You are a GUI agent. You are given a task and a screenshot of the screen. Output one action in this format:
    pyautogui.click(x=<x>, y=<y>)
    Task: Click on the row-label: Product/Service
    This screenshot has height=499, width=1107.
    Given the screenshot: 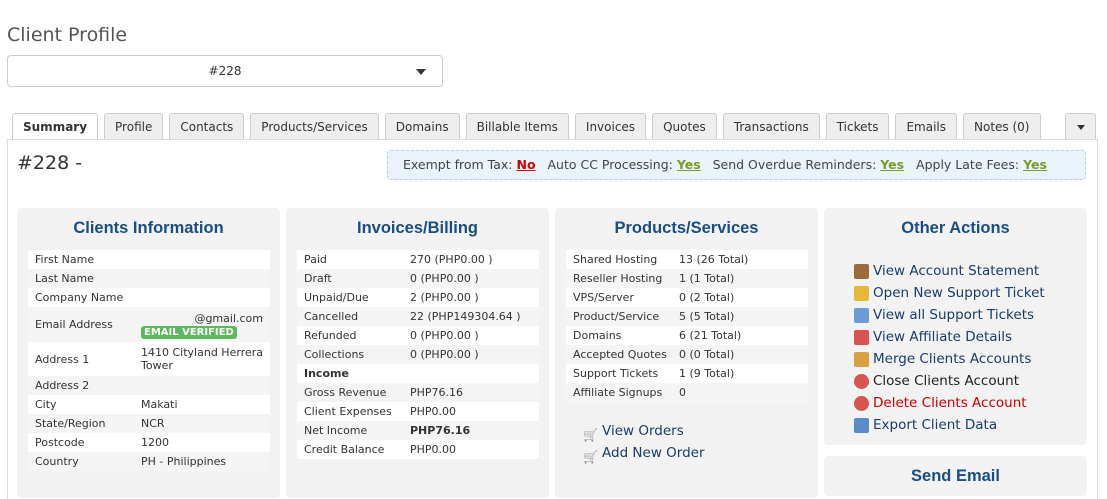 What is the action you would take?
    pyautogui.click(x=616, y=316)
    